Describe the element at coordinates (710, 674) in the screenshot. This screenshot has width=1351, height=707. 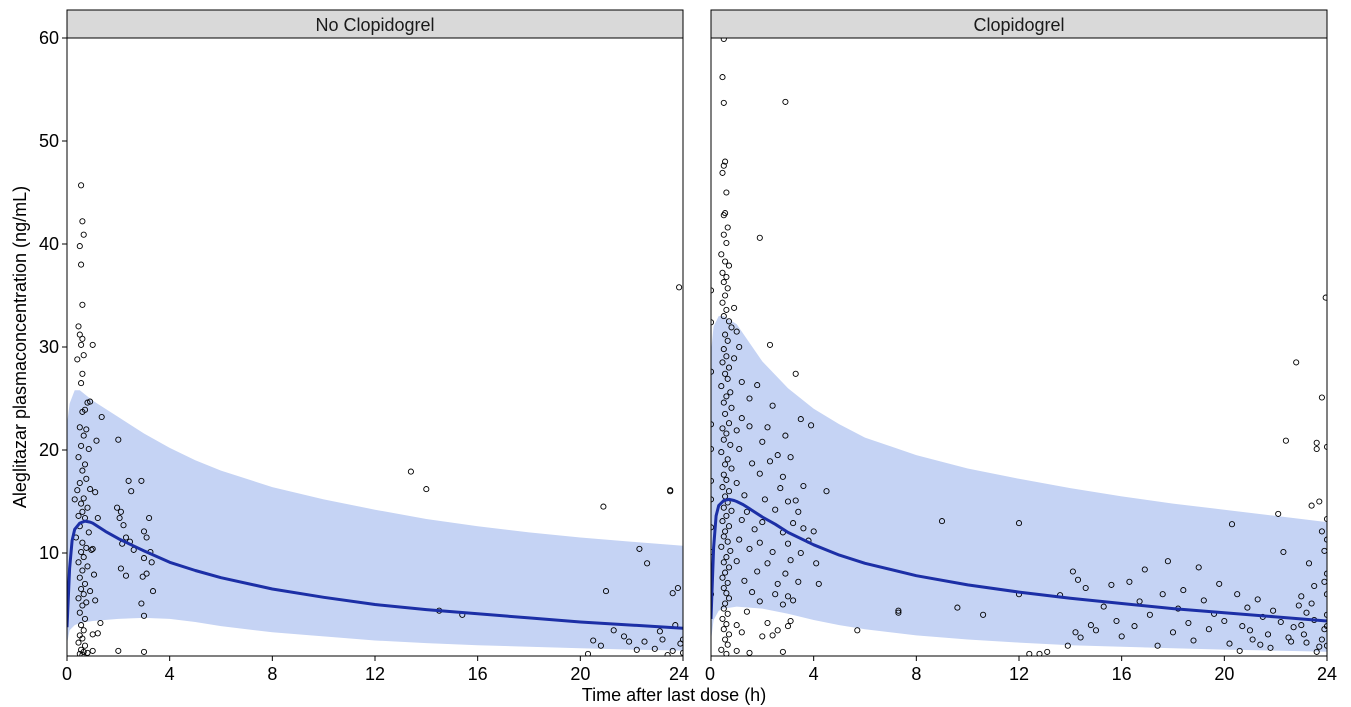
I see `x-tick-label: 0` at that location.